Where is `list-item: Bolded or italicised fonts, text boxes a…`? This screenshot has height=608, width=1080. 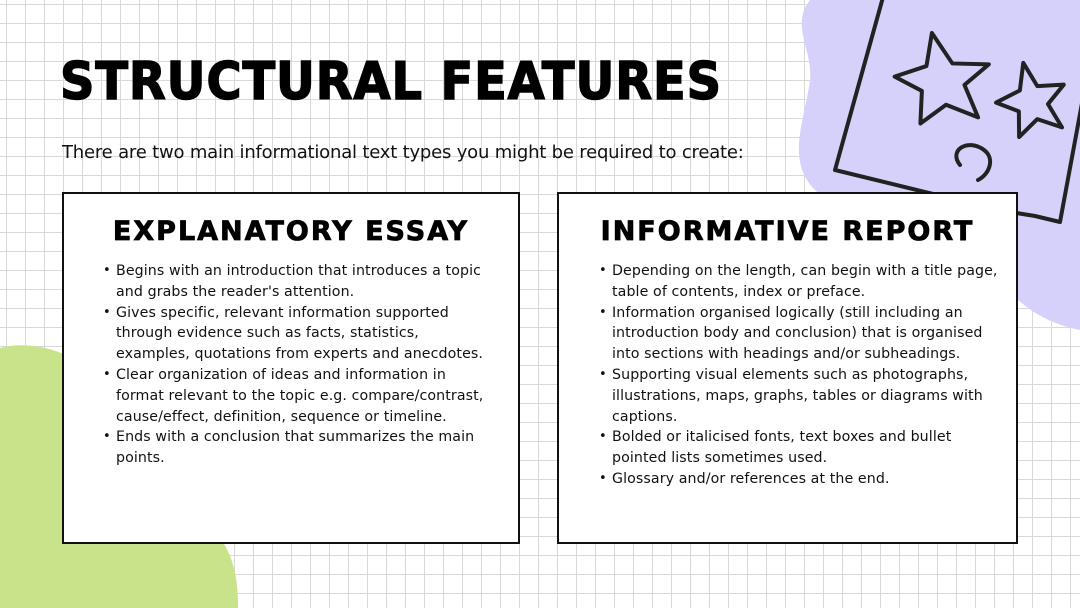 list-item: Bolded or italicised fonts, text boxes a… is located at coordinates (799, 448).